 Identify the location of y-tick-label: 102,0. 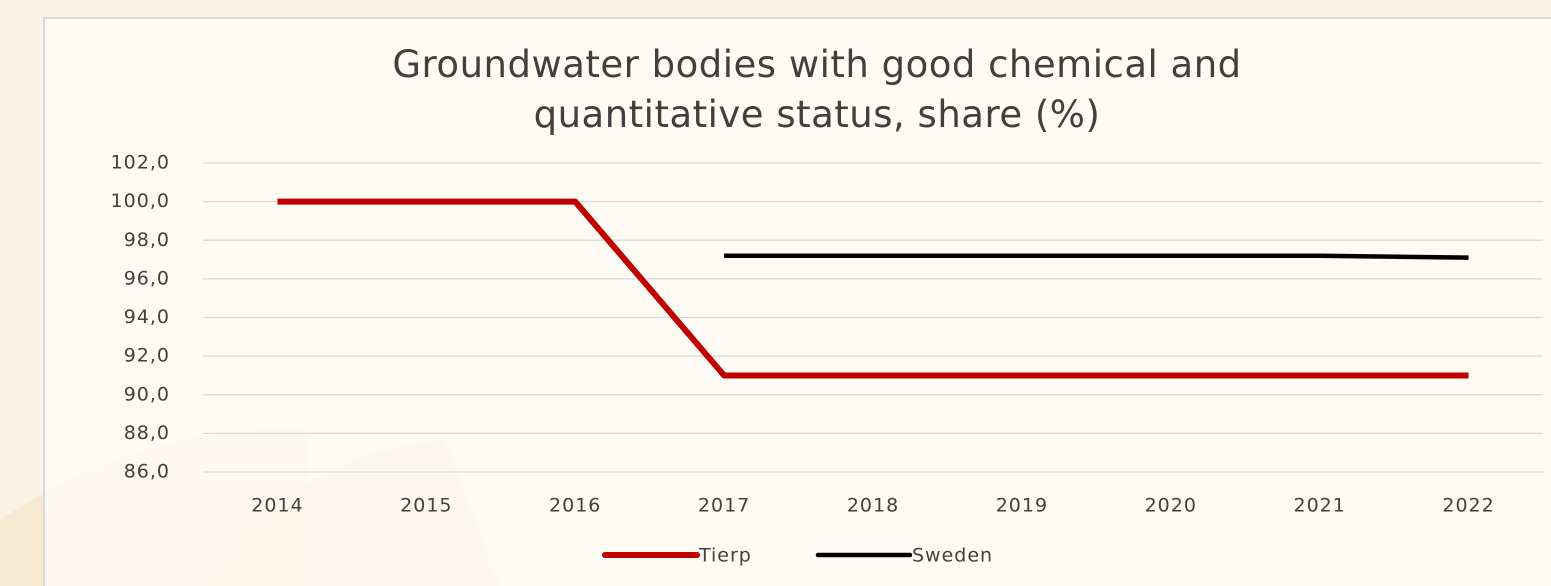
(140, 163).